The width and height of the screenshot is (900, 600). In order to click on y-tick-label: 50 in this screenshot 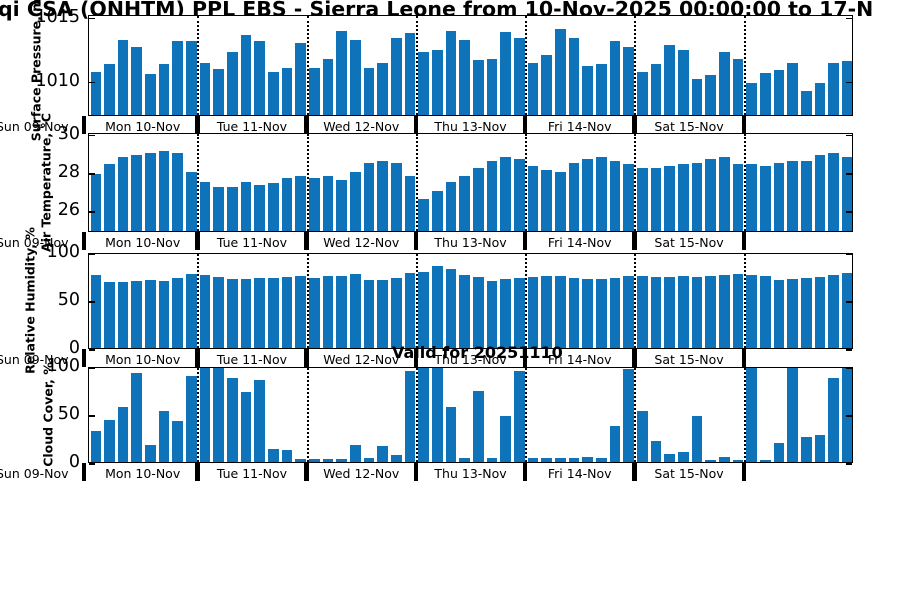, I will do `click(68, 300)`.